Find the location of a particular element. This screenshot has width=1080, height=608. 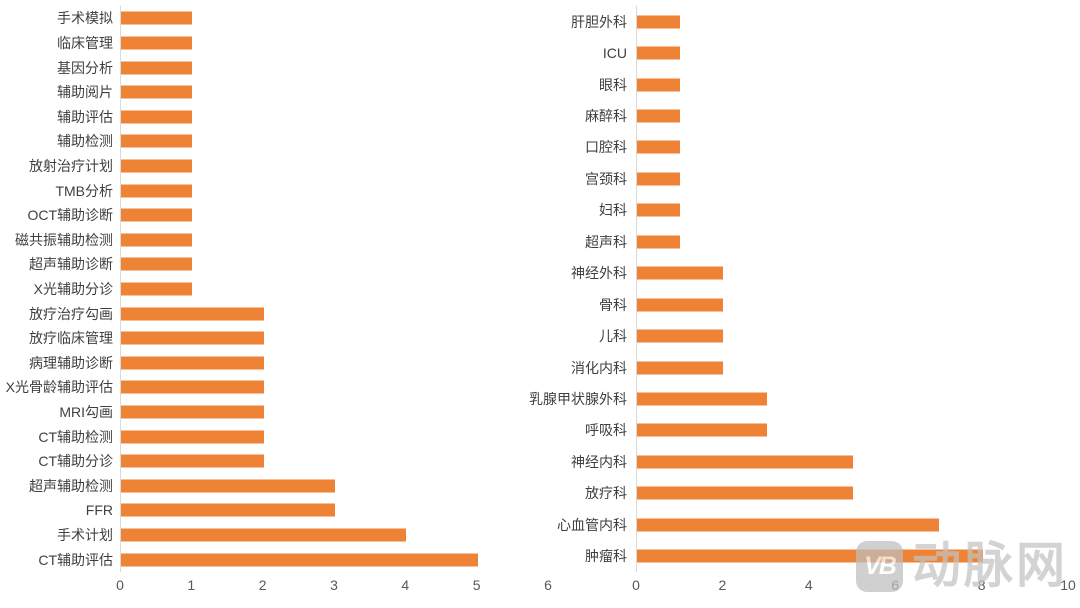

x-tick-label: 10 is located at coordinates (1068, 585).